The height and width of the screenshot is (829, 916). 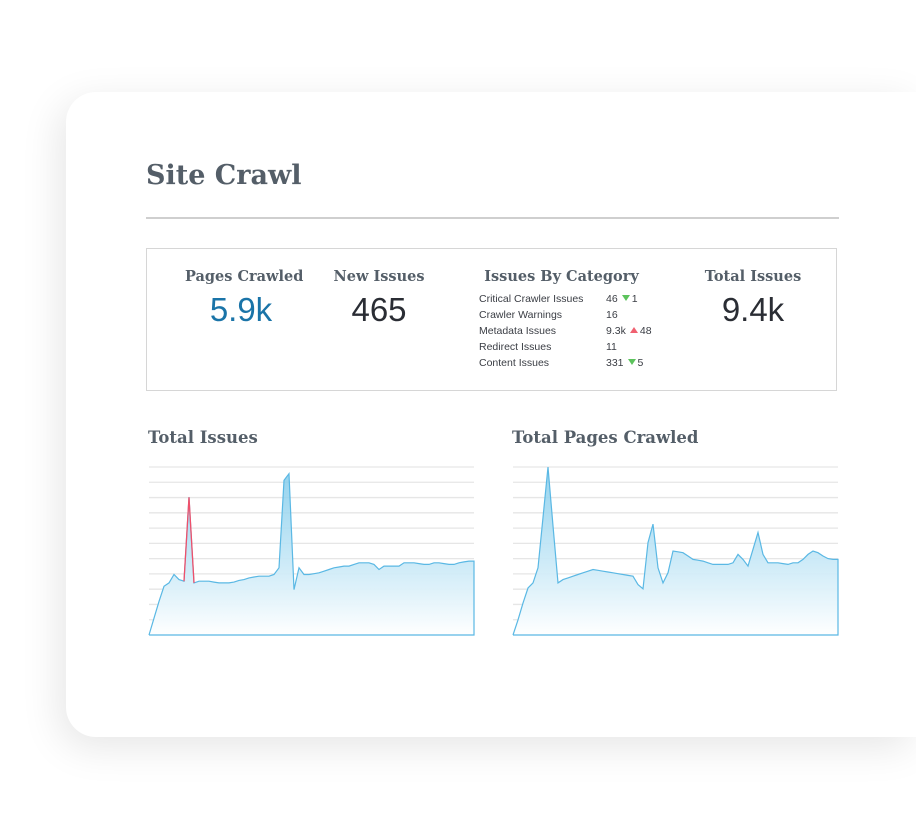 I want to click on stat-label: Total Issues, so click(x=753, y=276).